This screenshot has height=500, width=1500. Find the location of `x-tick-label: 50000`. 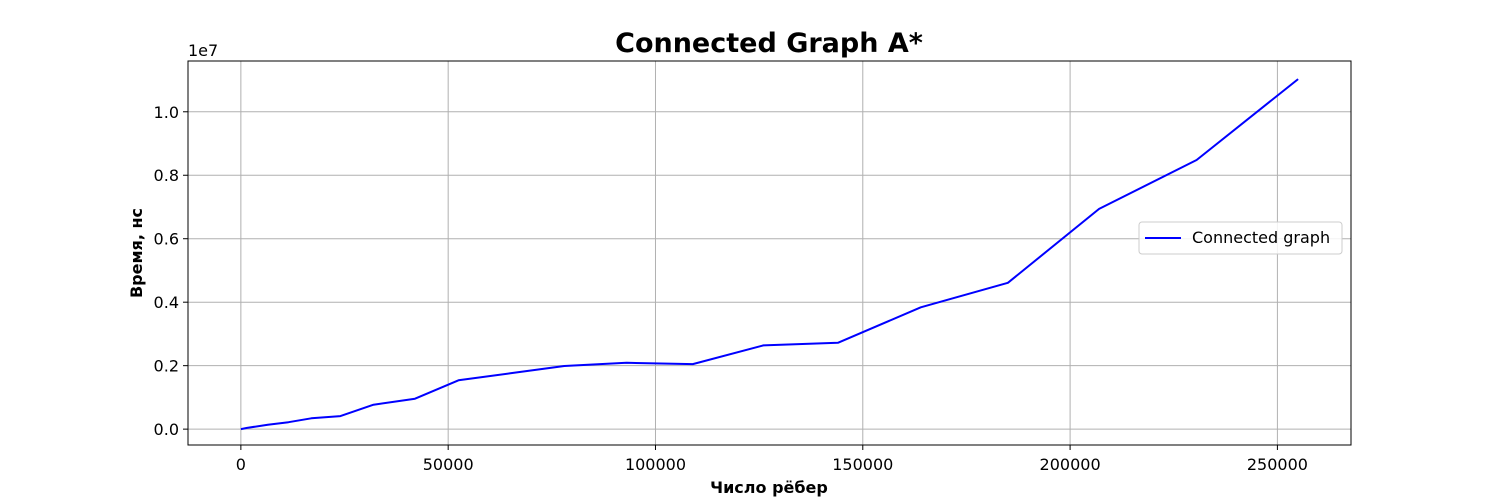

x-tick-label: 50000 is located at coordinates (448, 464).